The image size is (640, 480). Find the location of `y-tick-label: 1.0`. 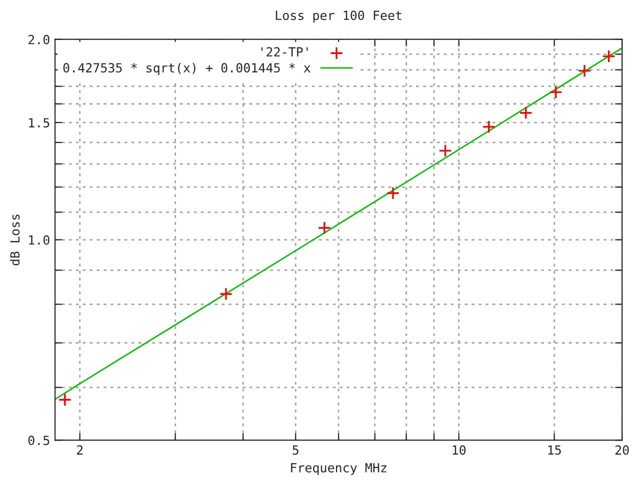

y-tick-label: 1.0 is located at coordinates (39, 240).